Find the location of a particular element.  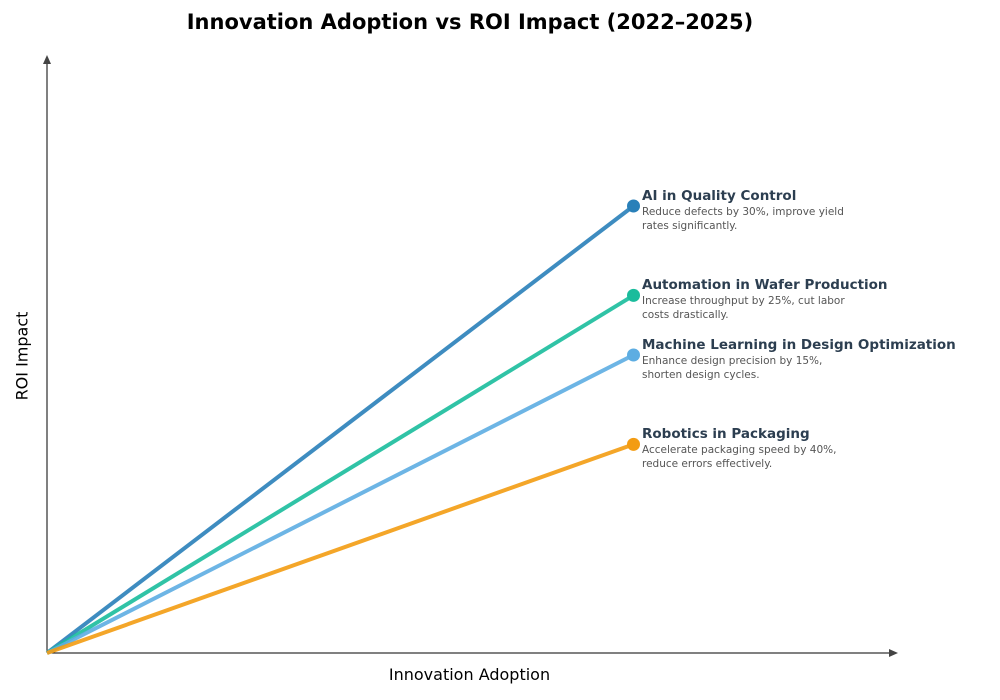

x-axis-label: Innovation Adoption is located at coordinates (469, 674).